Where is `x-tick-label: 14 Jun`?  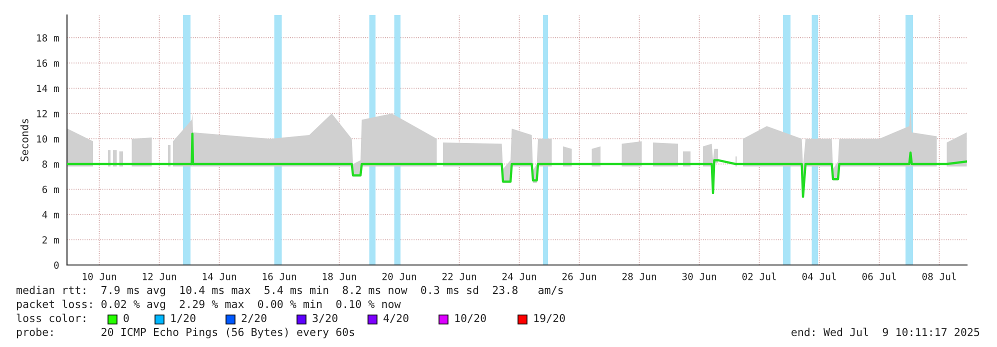 x-tick-label: 14 Jun is located at coordinates (219, 276).